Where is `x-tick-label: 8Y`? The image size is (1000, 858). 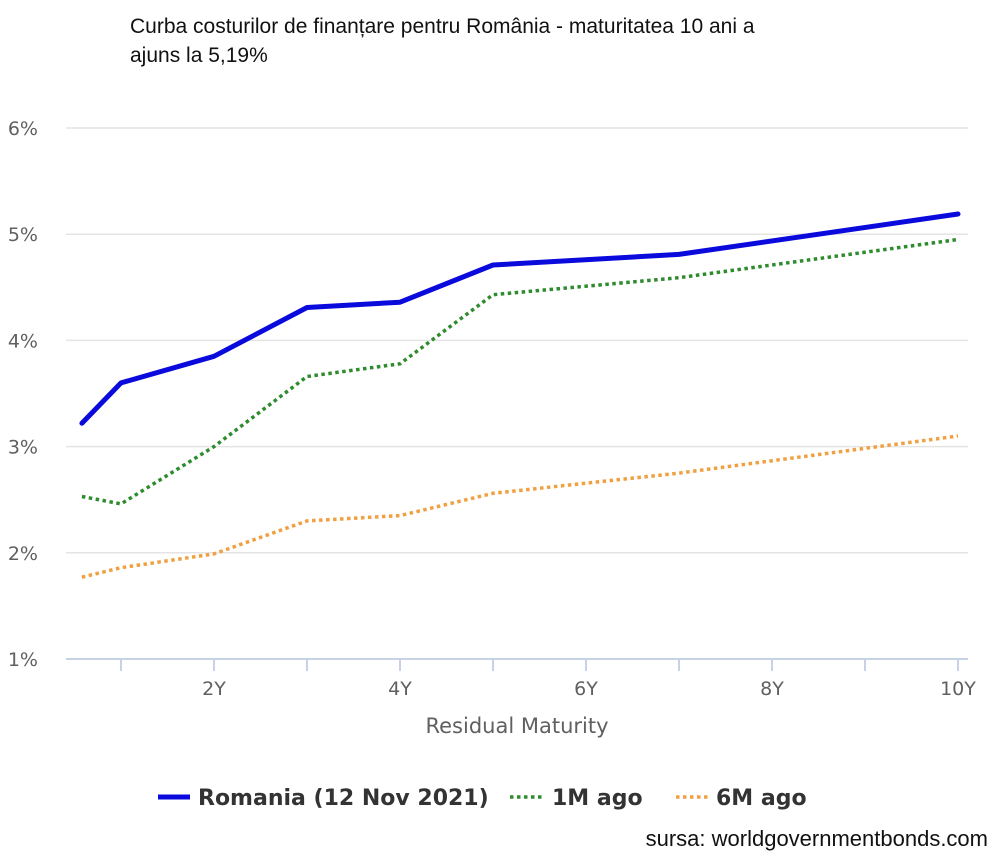
x-tick-label: 8Y is located at coordinates (772, 689).